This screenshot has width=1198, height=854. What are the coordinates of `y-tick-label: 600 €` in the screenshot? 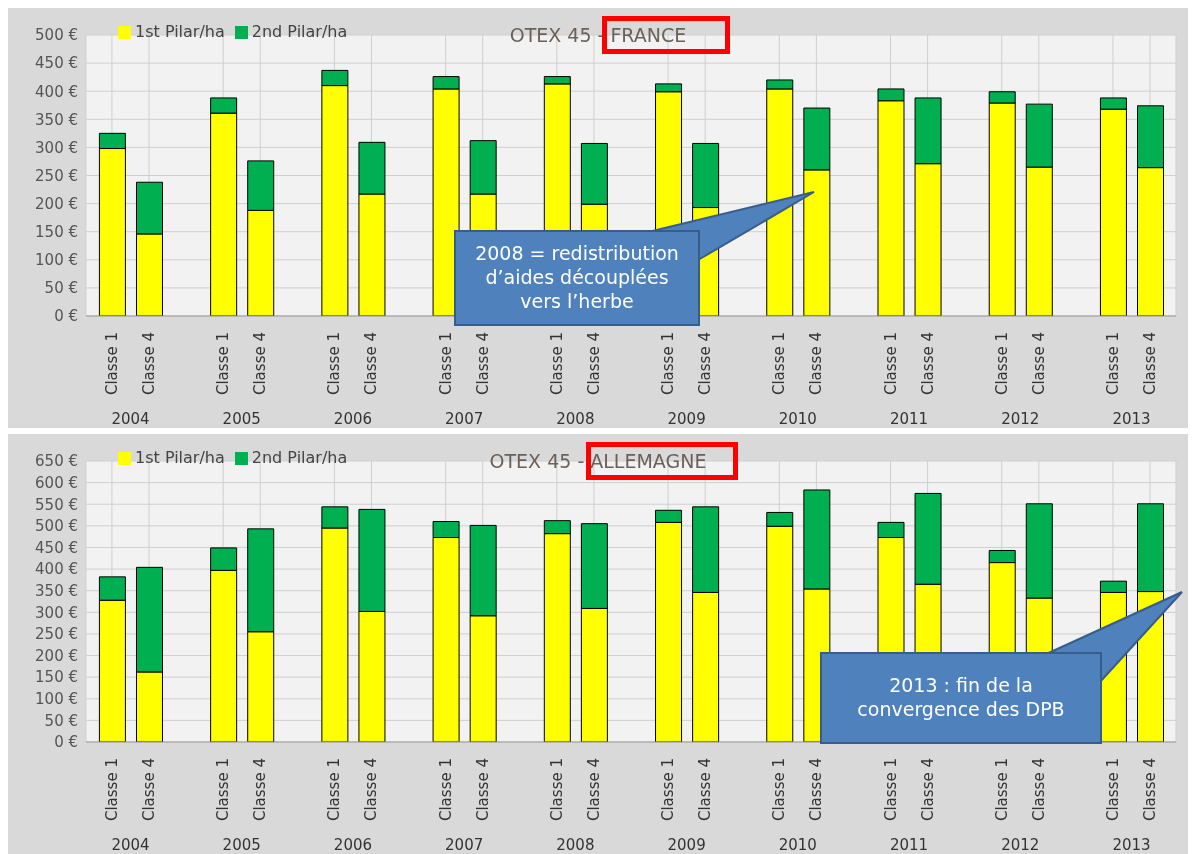 It's located at (56, 482).